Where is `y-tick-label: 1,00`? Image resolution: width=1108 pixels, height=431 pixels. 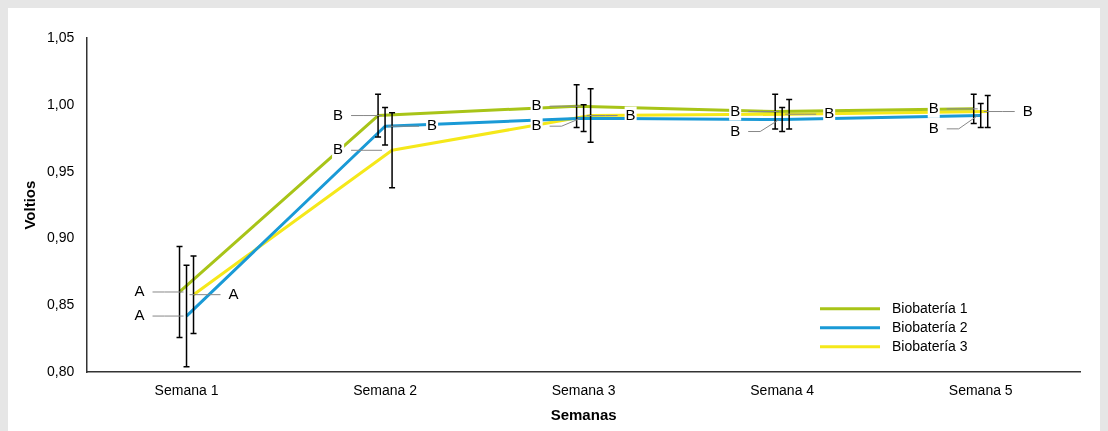 y-tick-label: 1,00 is located at coordinates (61, 103).